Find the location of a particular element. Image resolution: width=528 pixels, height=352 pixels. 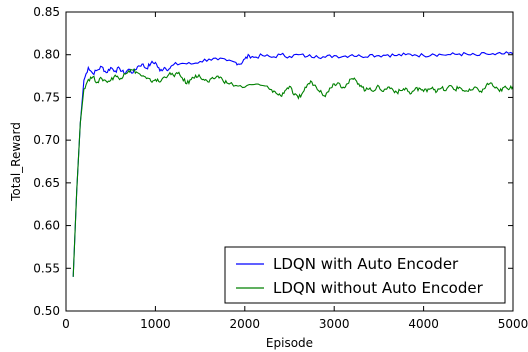

y-tick-label: 0.85 is located at coordinates (46, 12).